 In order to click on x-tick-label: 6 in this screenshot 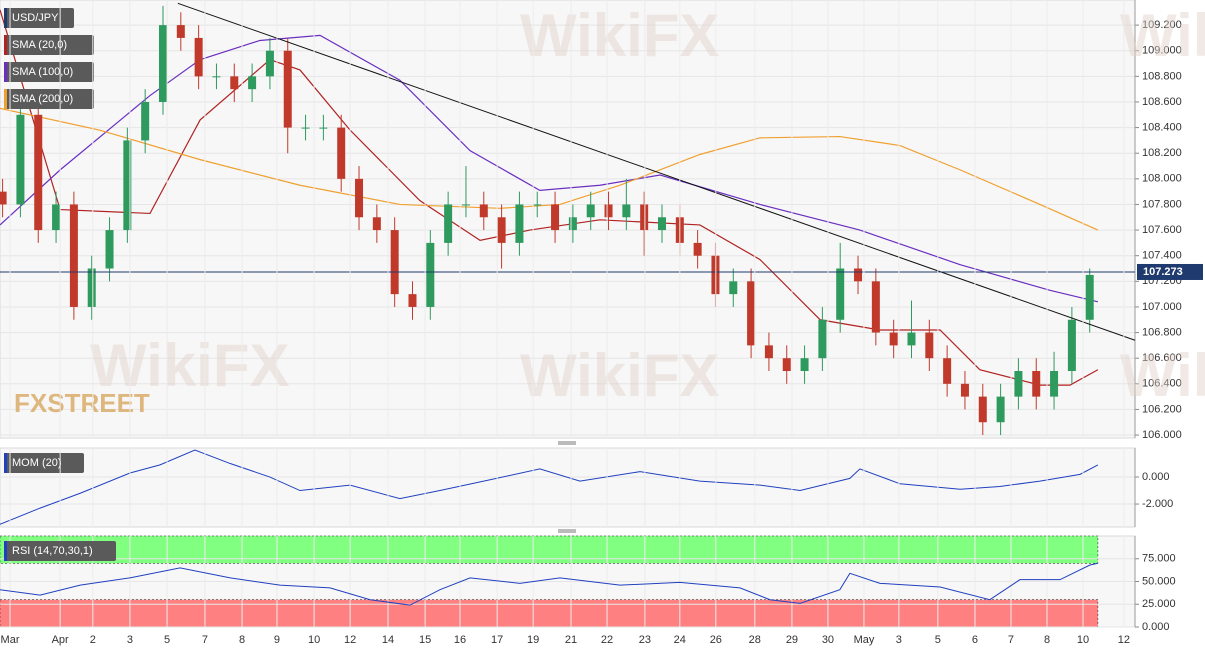, I will do `click(975, 640)`.